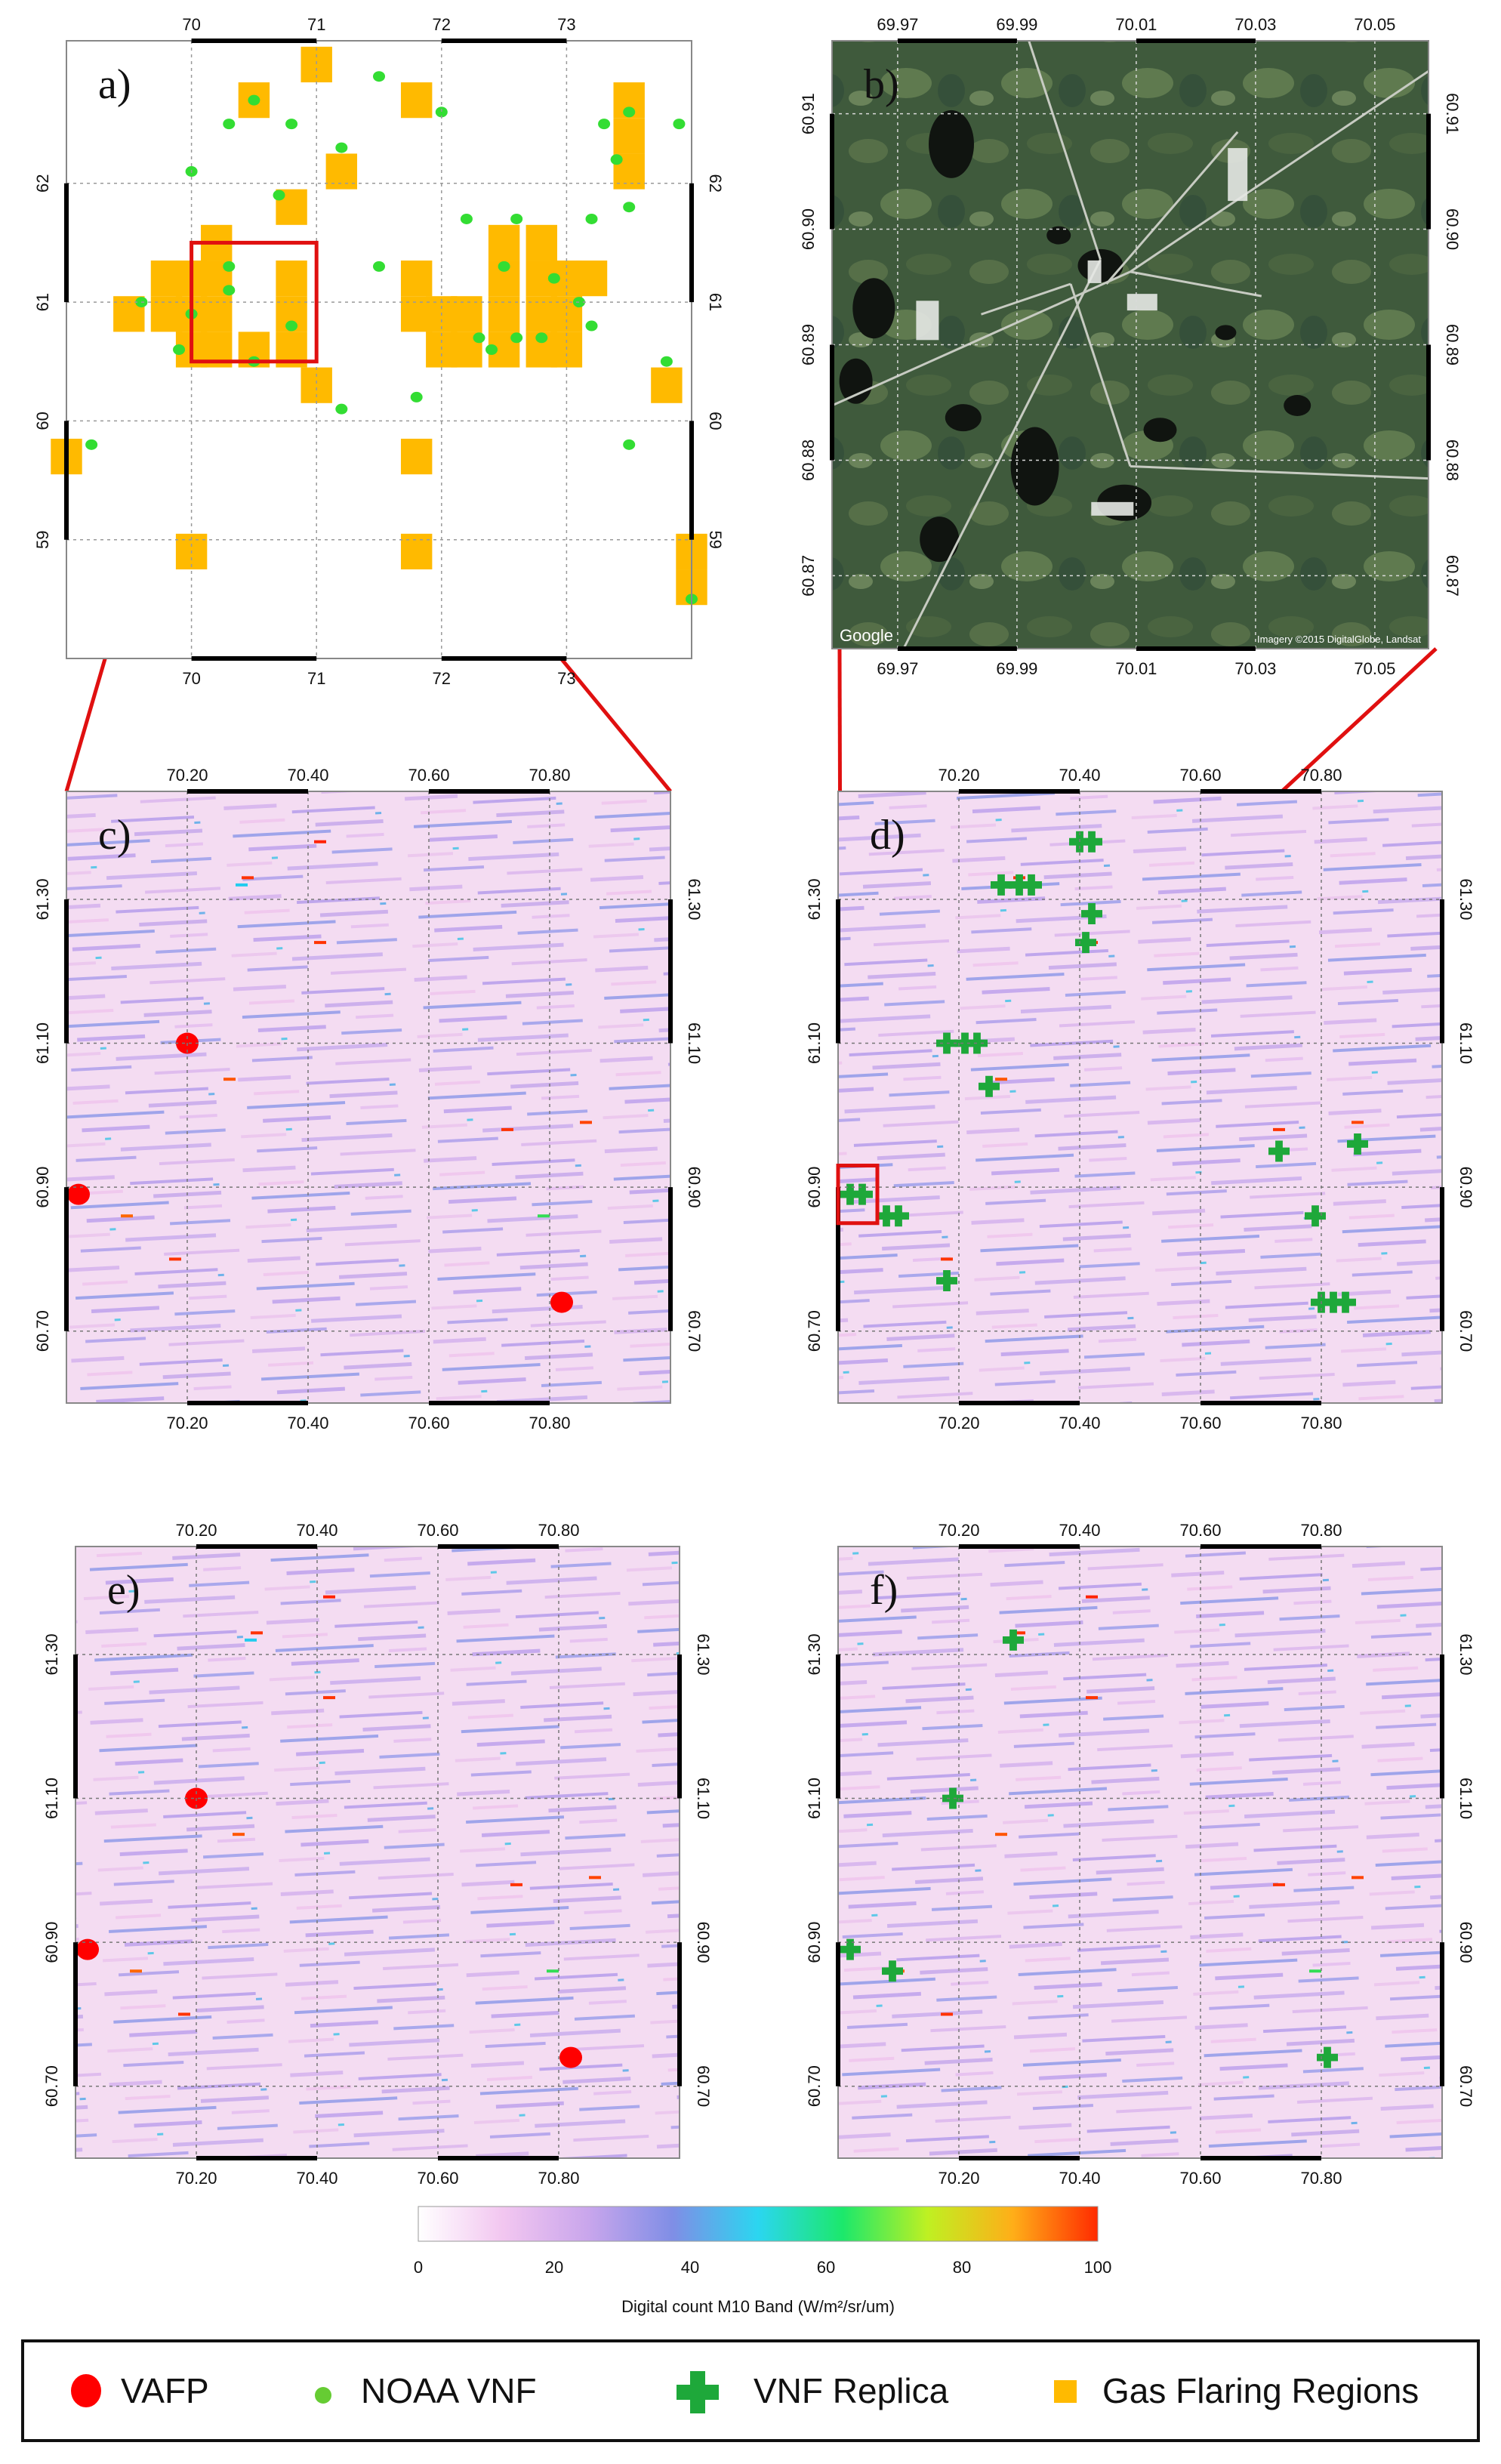 This screenshot has width=1501, height=2464. Describe the element at coordinates (814, 1187) in the screenshot. I see `y-tick-label-left: 60.90` at that location.